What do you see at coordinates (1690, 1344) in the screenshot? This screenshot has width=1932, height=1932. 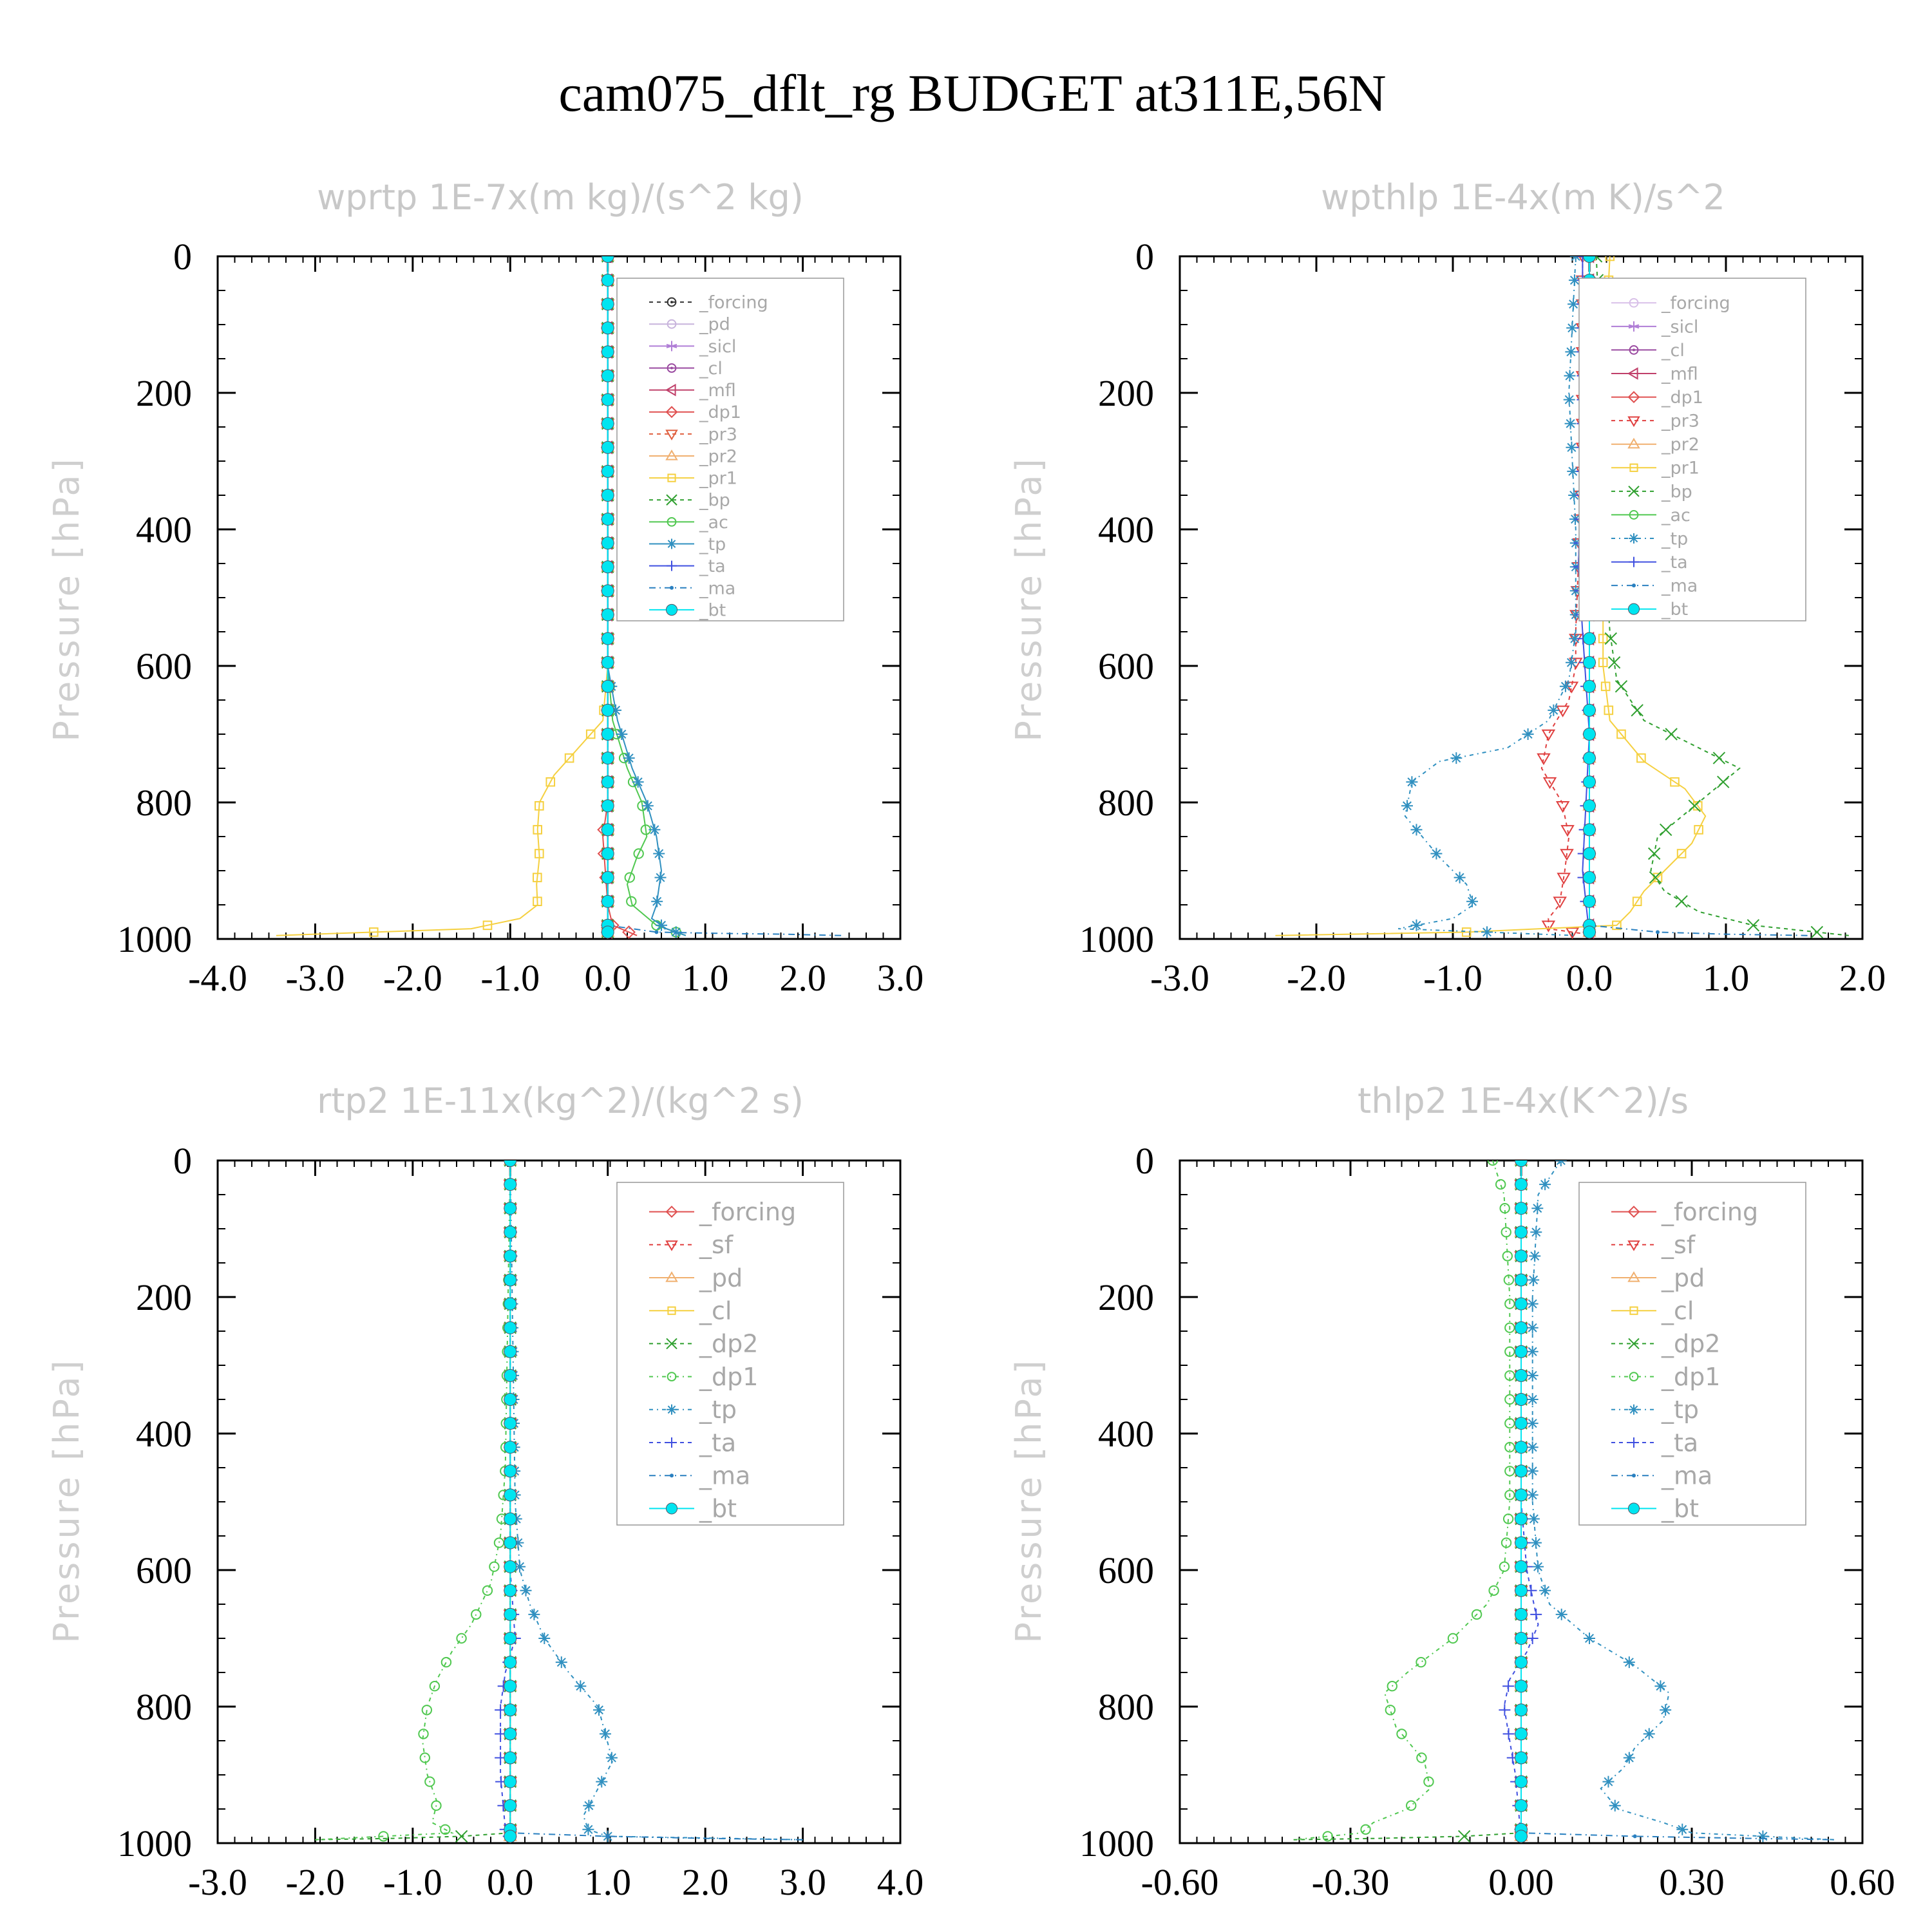 I see `legend-label: _dp2` at bounding box center [1690, 1344].